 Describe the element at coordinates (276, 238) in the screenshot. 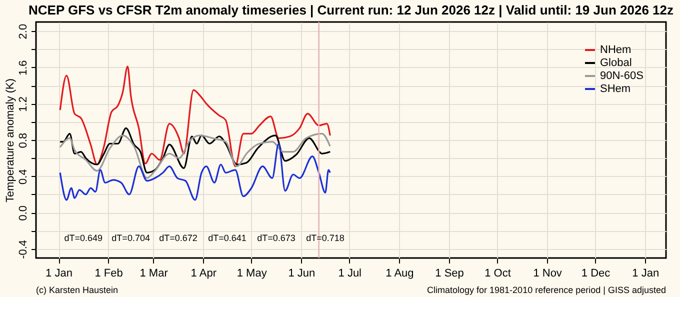

I see `annotation: dT=0.673` at that location.